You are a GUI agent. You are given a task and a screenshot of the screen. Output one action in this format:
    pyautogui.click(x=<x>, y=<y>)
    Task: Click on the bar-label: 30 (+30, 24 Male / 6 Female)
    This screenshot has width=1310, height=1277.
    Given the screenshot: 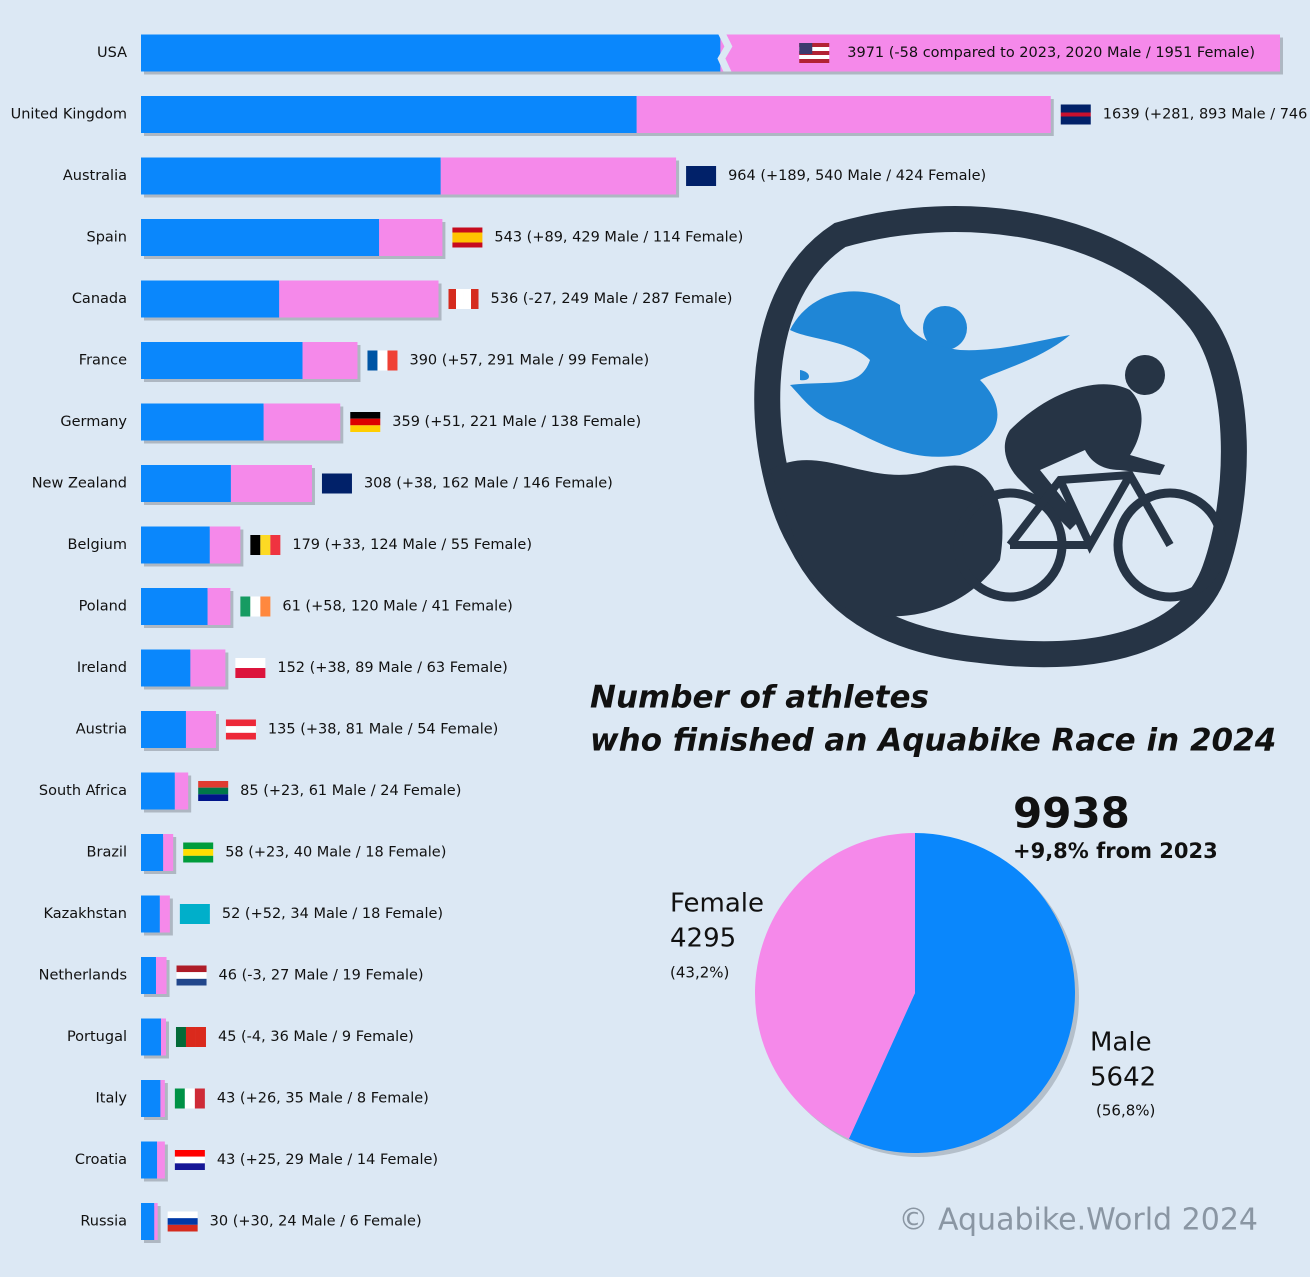 What is the action you would take?
    pyautogui.click(x=316, y=1222)
    